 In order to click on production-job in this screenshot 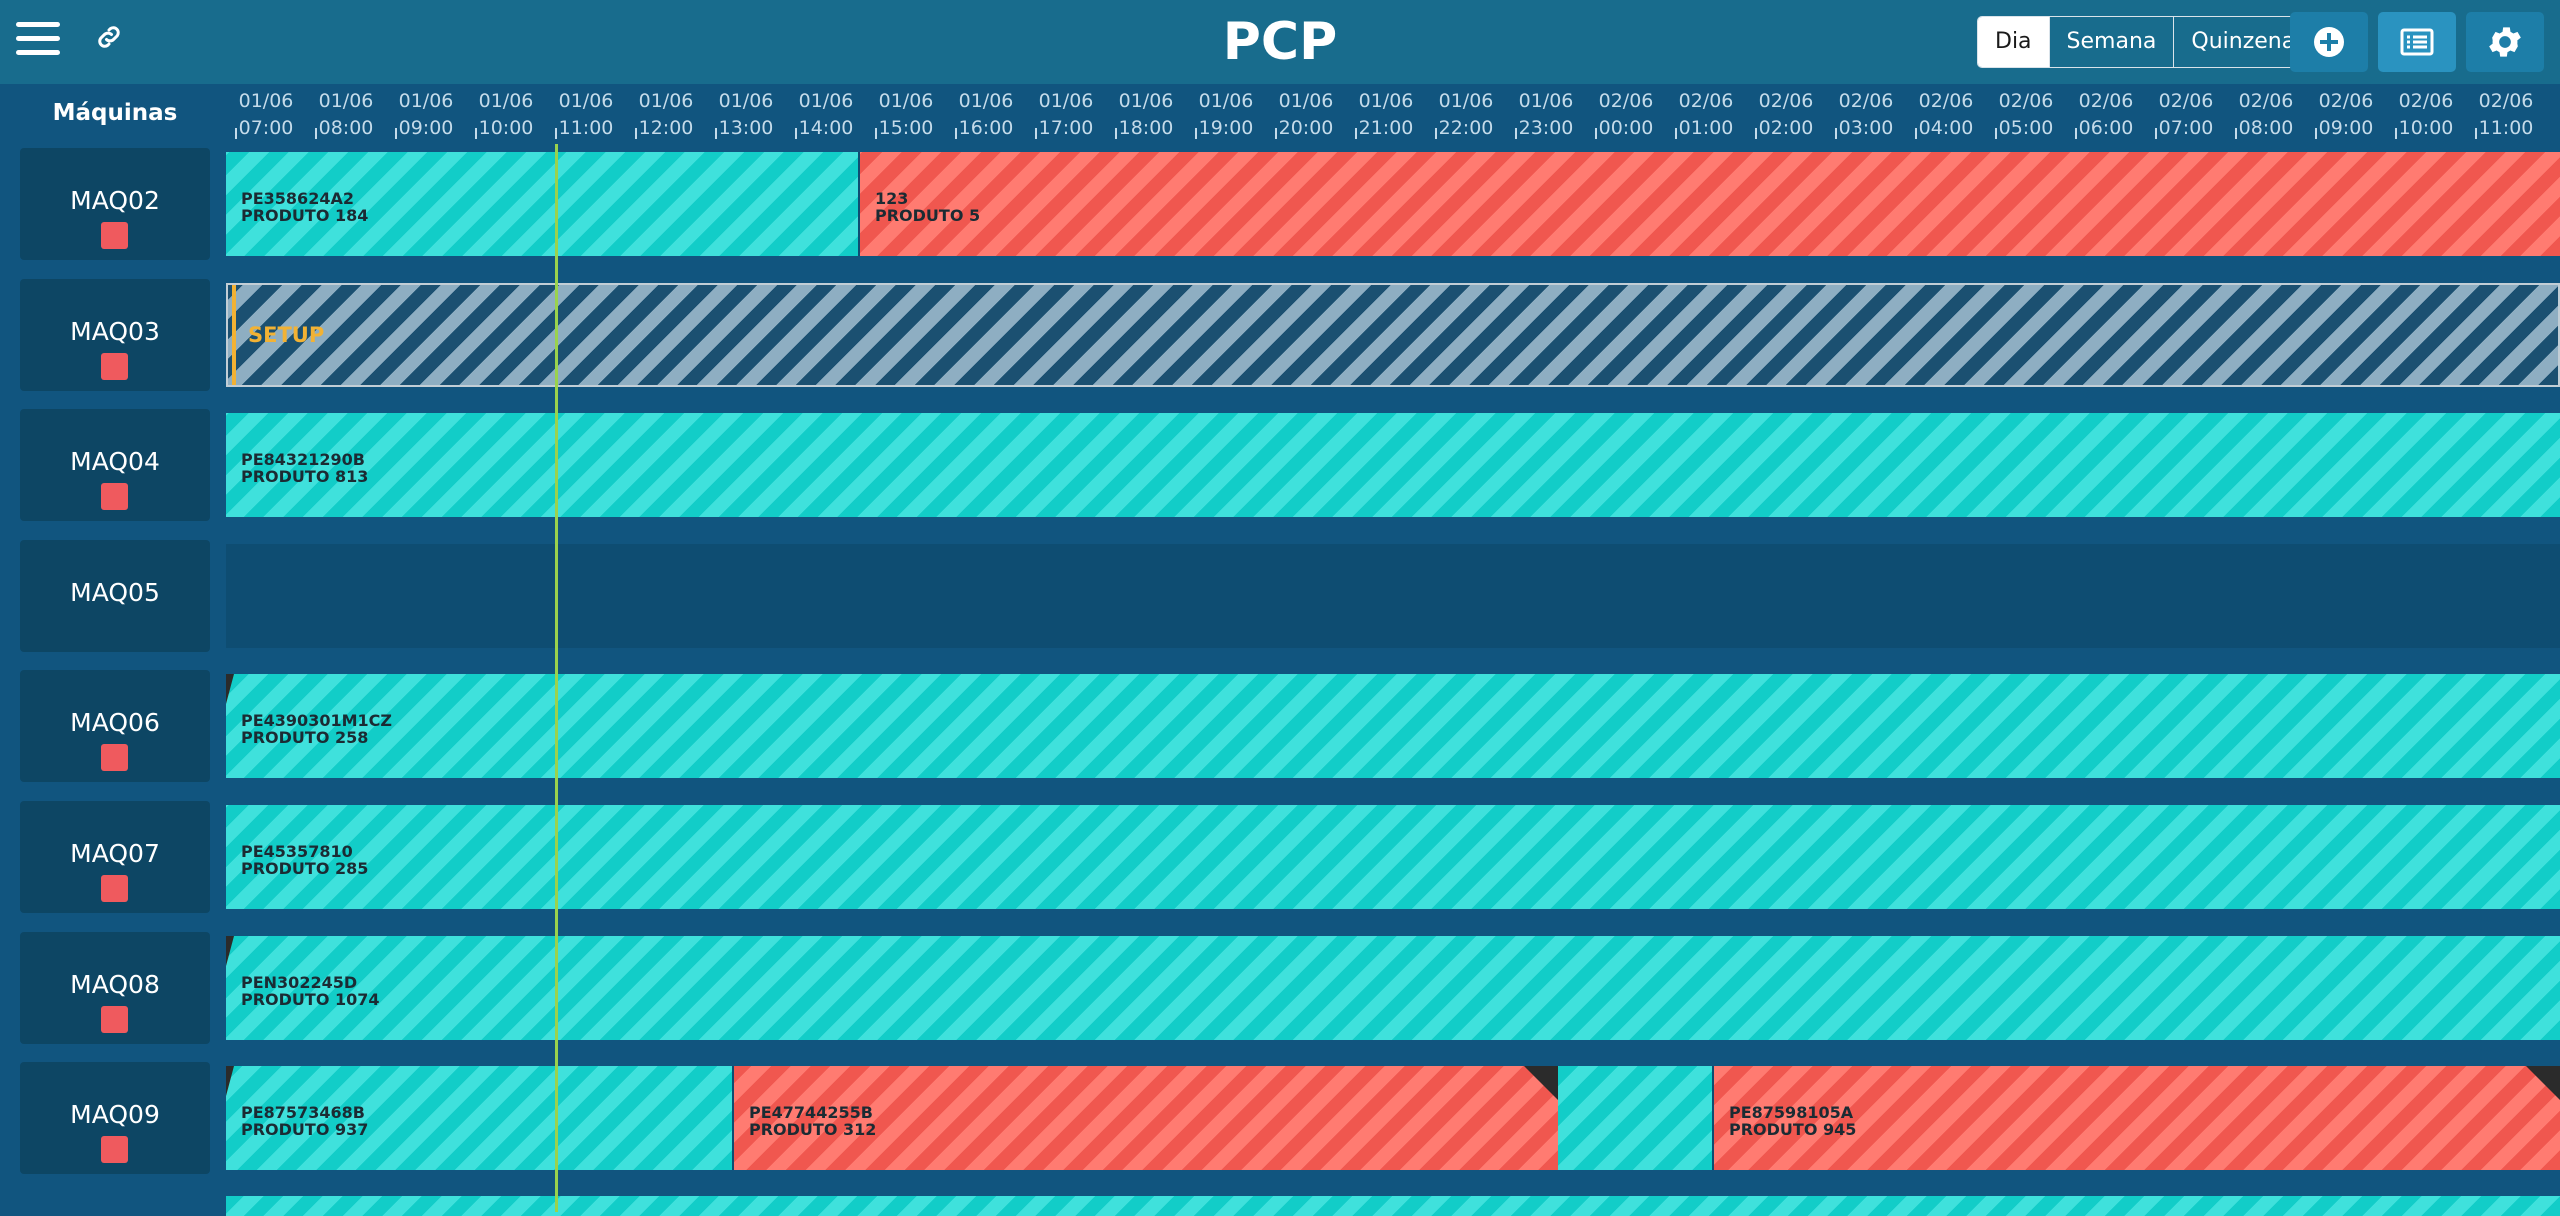, I will do `click(1635, 1118)`.